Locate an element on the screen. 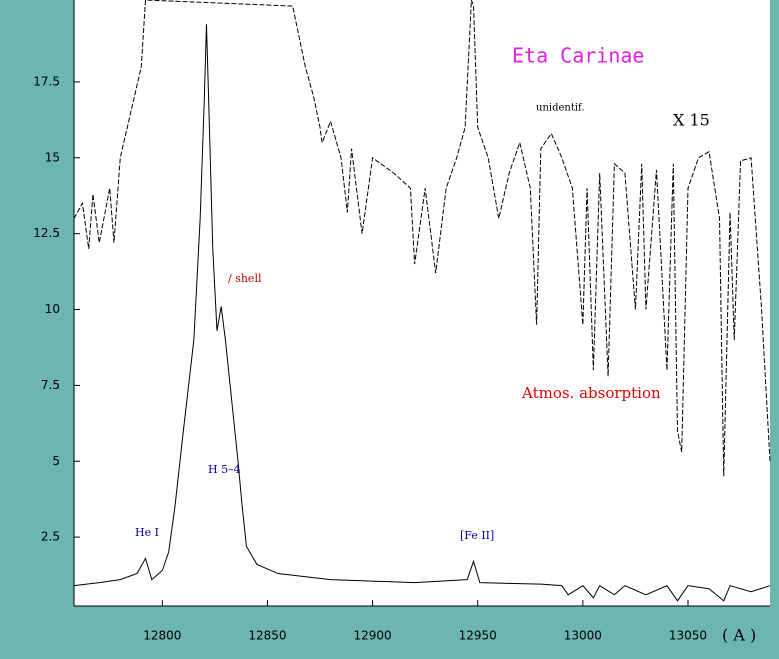 The image size is (779, 659). annotation: H 5–4 is located at coordinates (224, 469).